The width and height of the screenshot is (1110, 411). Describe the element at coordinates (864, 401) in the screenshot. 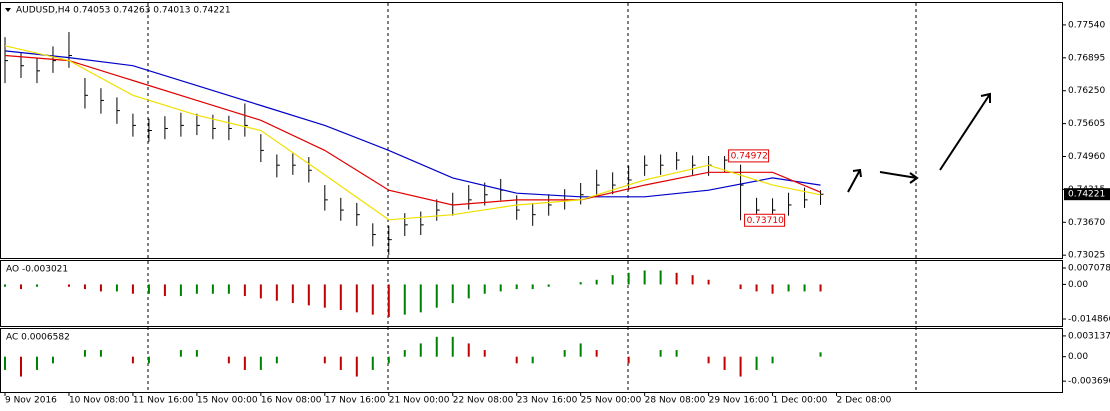

I see `x-tick-label: 2 Dec 08:00` at that location.